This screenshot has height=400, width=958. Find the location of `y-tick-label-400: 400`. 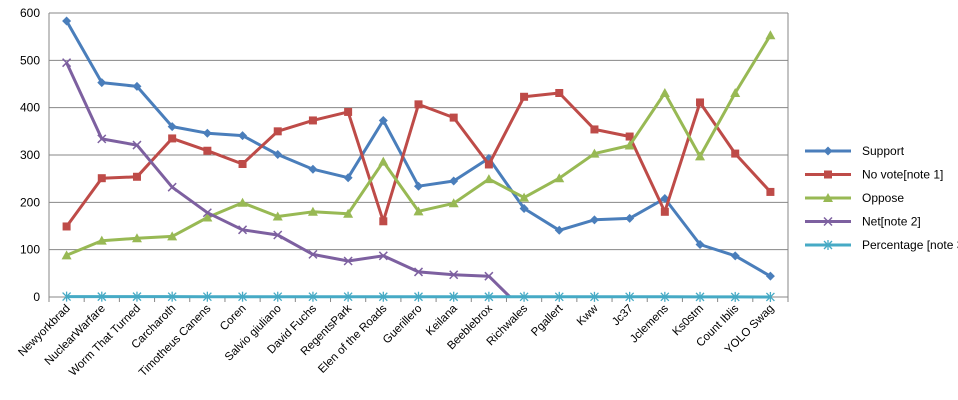

y-tick-label-400: 400 is located at coordinates (30, 108).